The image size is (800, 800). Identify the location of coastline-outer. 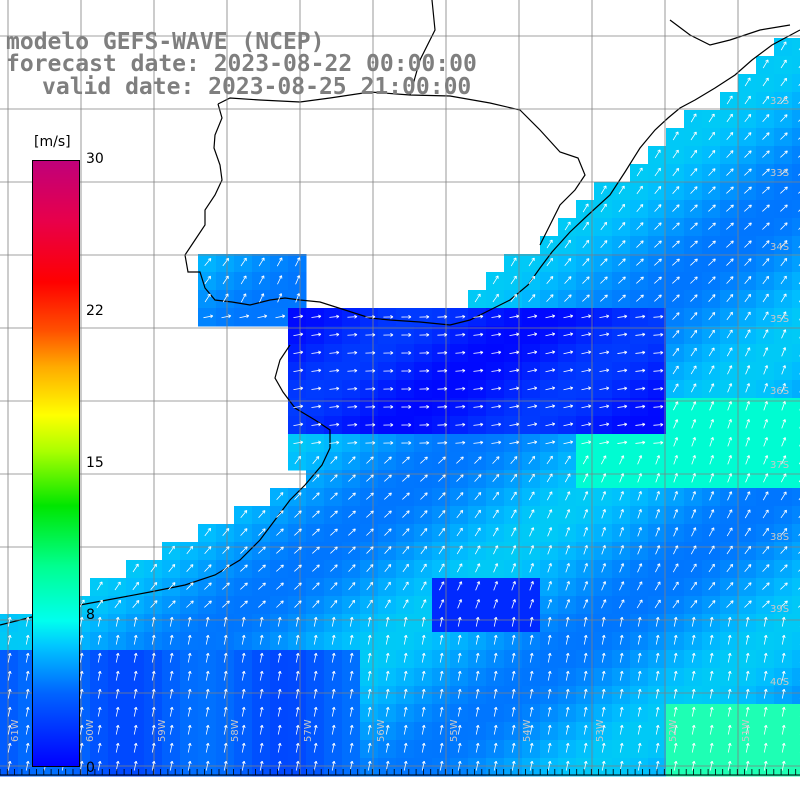
(165, 485).